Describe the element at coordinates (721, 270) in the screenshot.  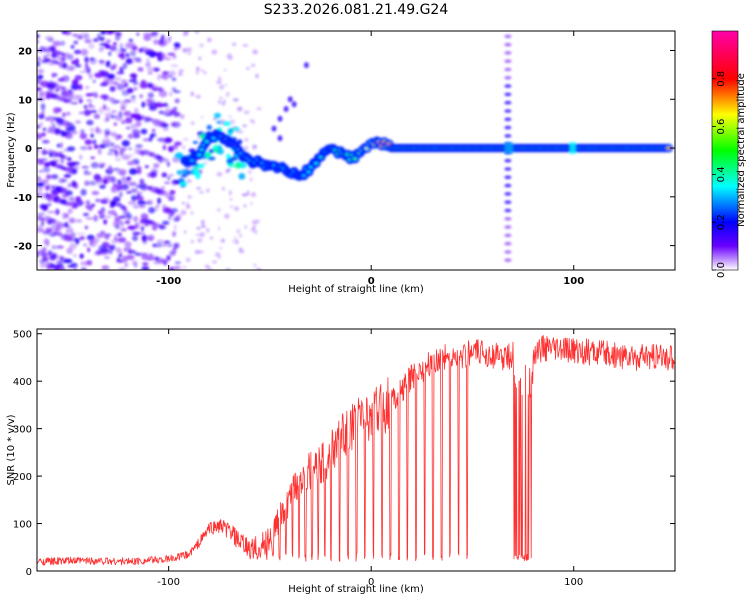
I see `colorbar-tick-label: 0.0` at that location.